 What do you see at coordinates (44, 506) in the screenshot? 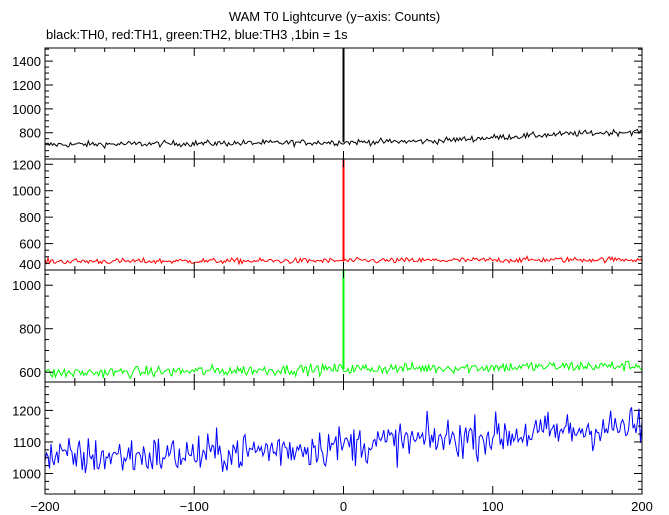
I see `x-tick-label: −200` at bounding box center [44, 506].